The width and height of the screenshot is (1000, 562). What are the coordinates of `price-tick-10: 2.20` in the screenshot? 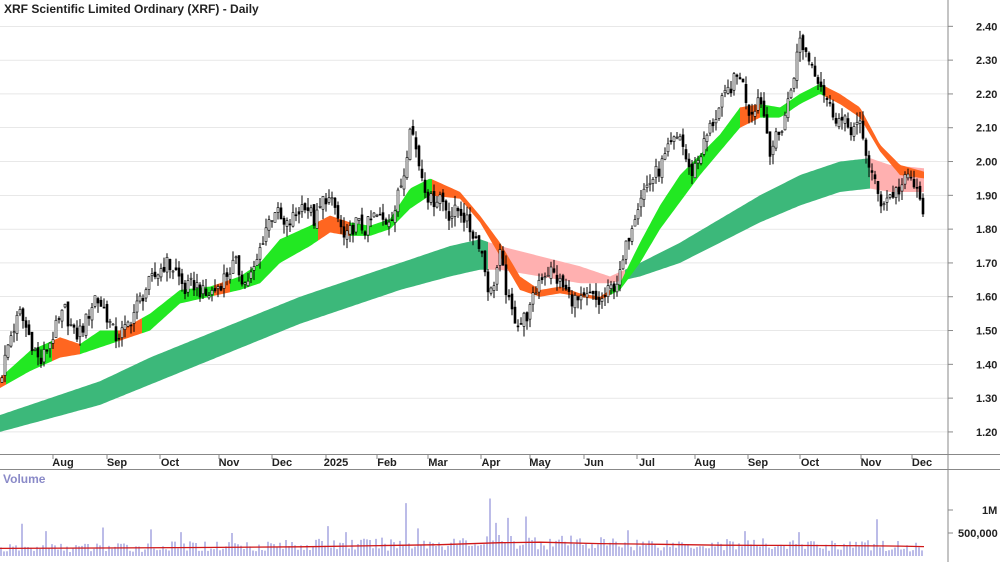 It's located at (986, 95).